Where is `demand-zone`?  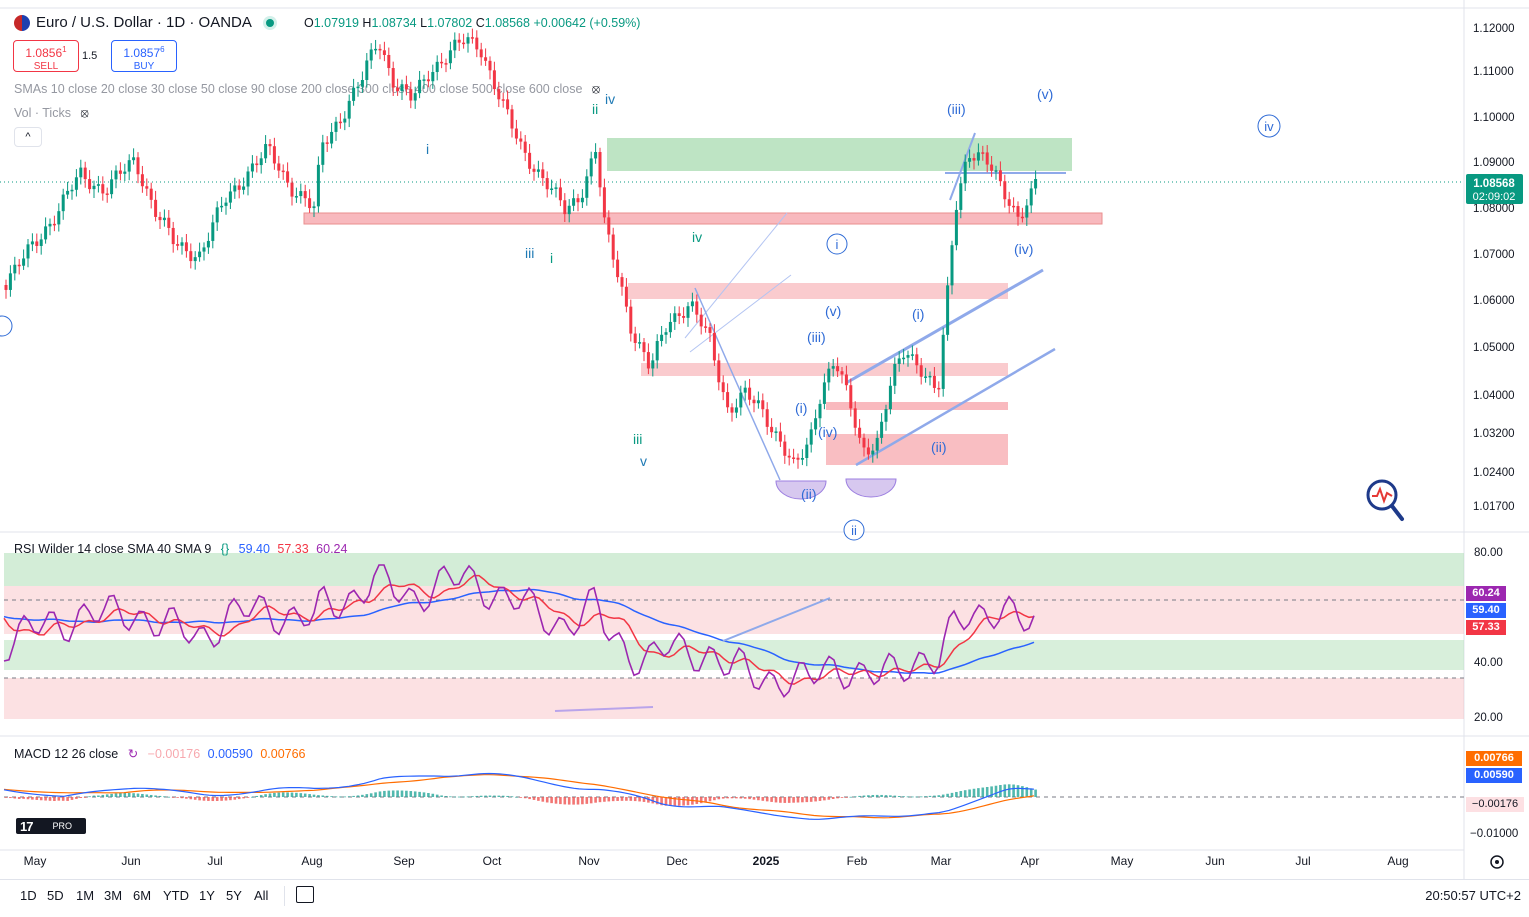
demand-zone is located at coordinates (917, 449).